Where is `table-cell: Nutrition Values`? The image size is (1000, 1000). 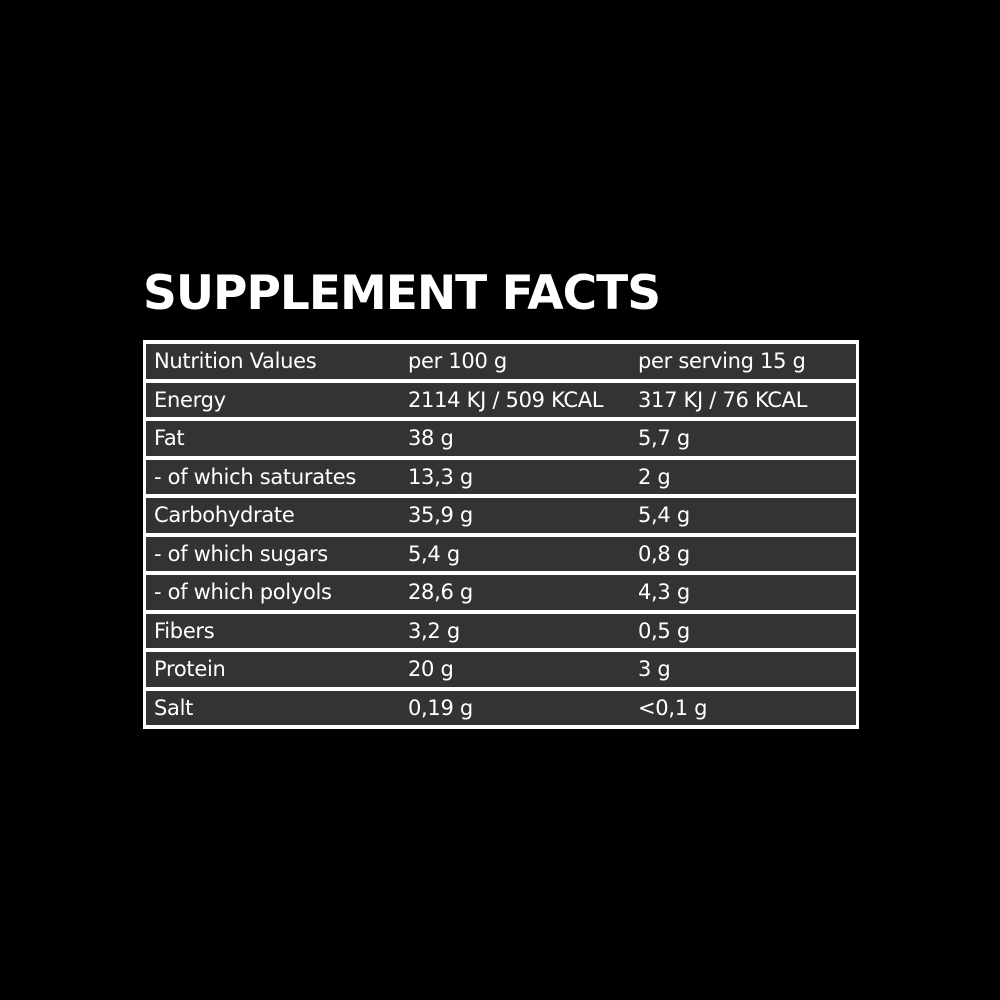
table-cell: Nutrition Values is located at coordinates (274, 361).